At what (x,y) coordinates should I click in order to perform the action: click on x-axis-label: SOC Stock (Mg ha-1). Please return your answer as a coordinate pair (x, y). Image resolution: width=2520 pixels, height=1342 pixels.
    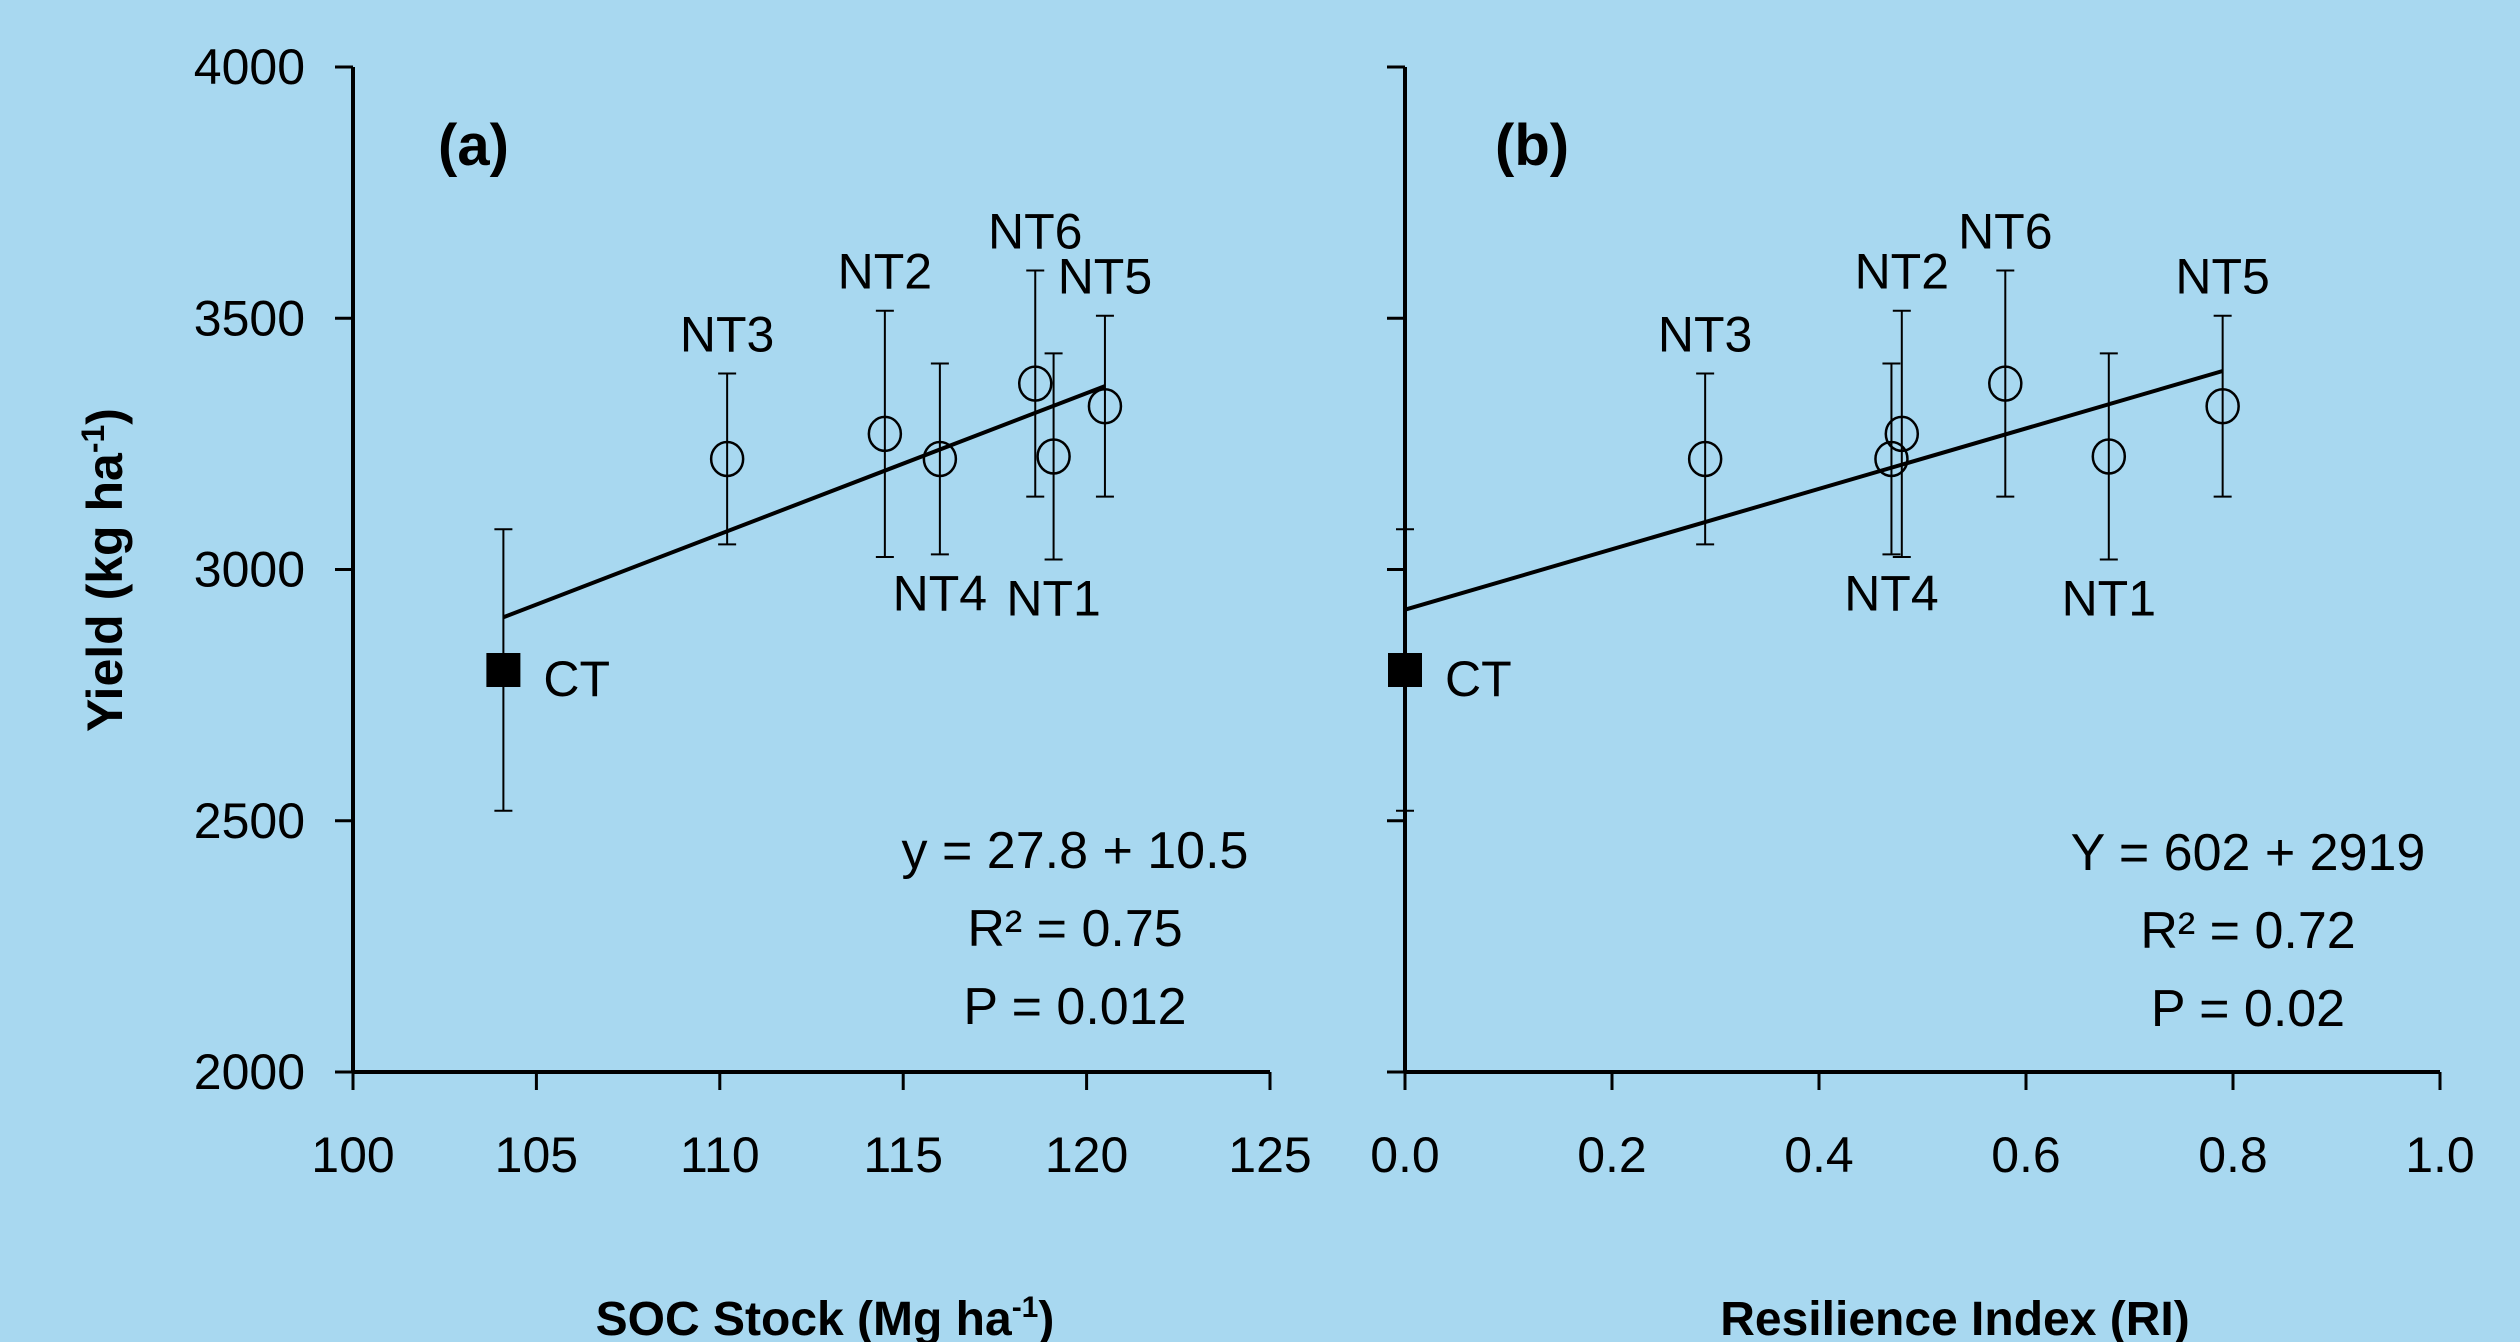
    Looking at the image, I should click on (825, 1316).